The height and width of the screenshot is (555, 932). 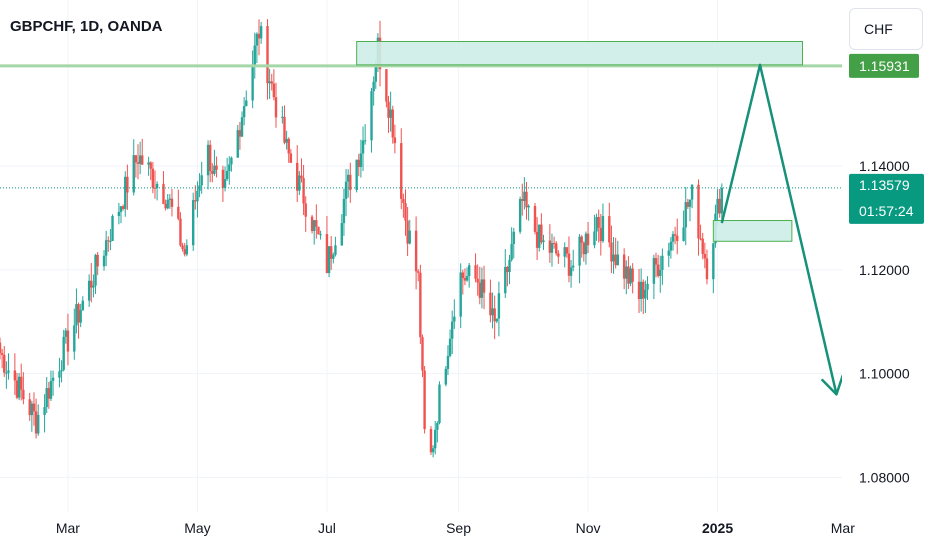 I want to click on projection-arrow-head, so click(x=833, y=385).